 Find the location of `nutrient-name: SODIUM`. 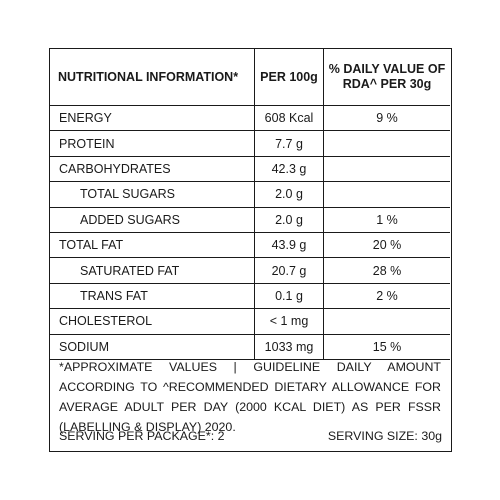

nutrient-name: SODIUM is located at coordinates (152, 347).